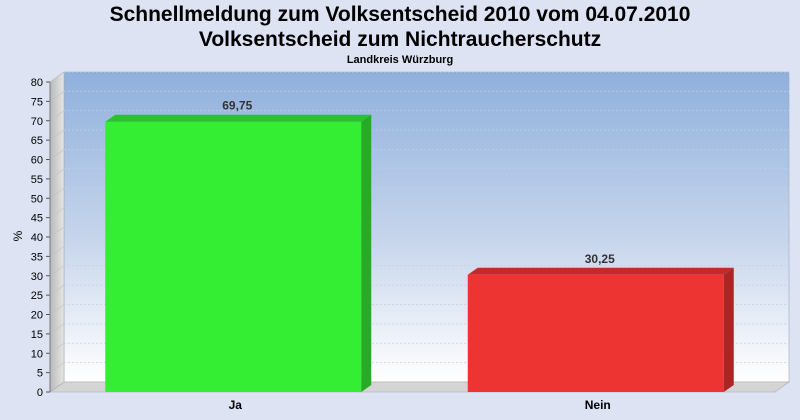 The height and width of the screenshot is (420, 800). What do you see at coordinates (37, 219) in the screenshot?
I see `y-tick-label: 45` at bounding box center [37, 219].